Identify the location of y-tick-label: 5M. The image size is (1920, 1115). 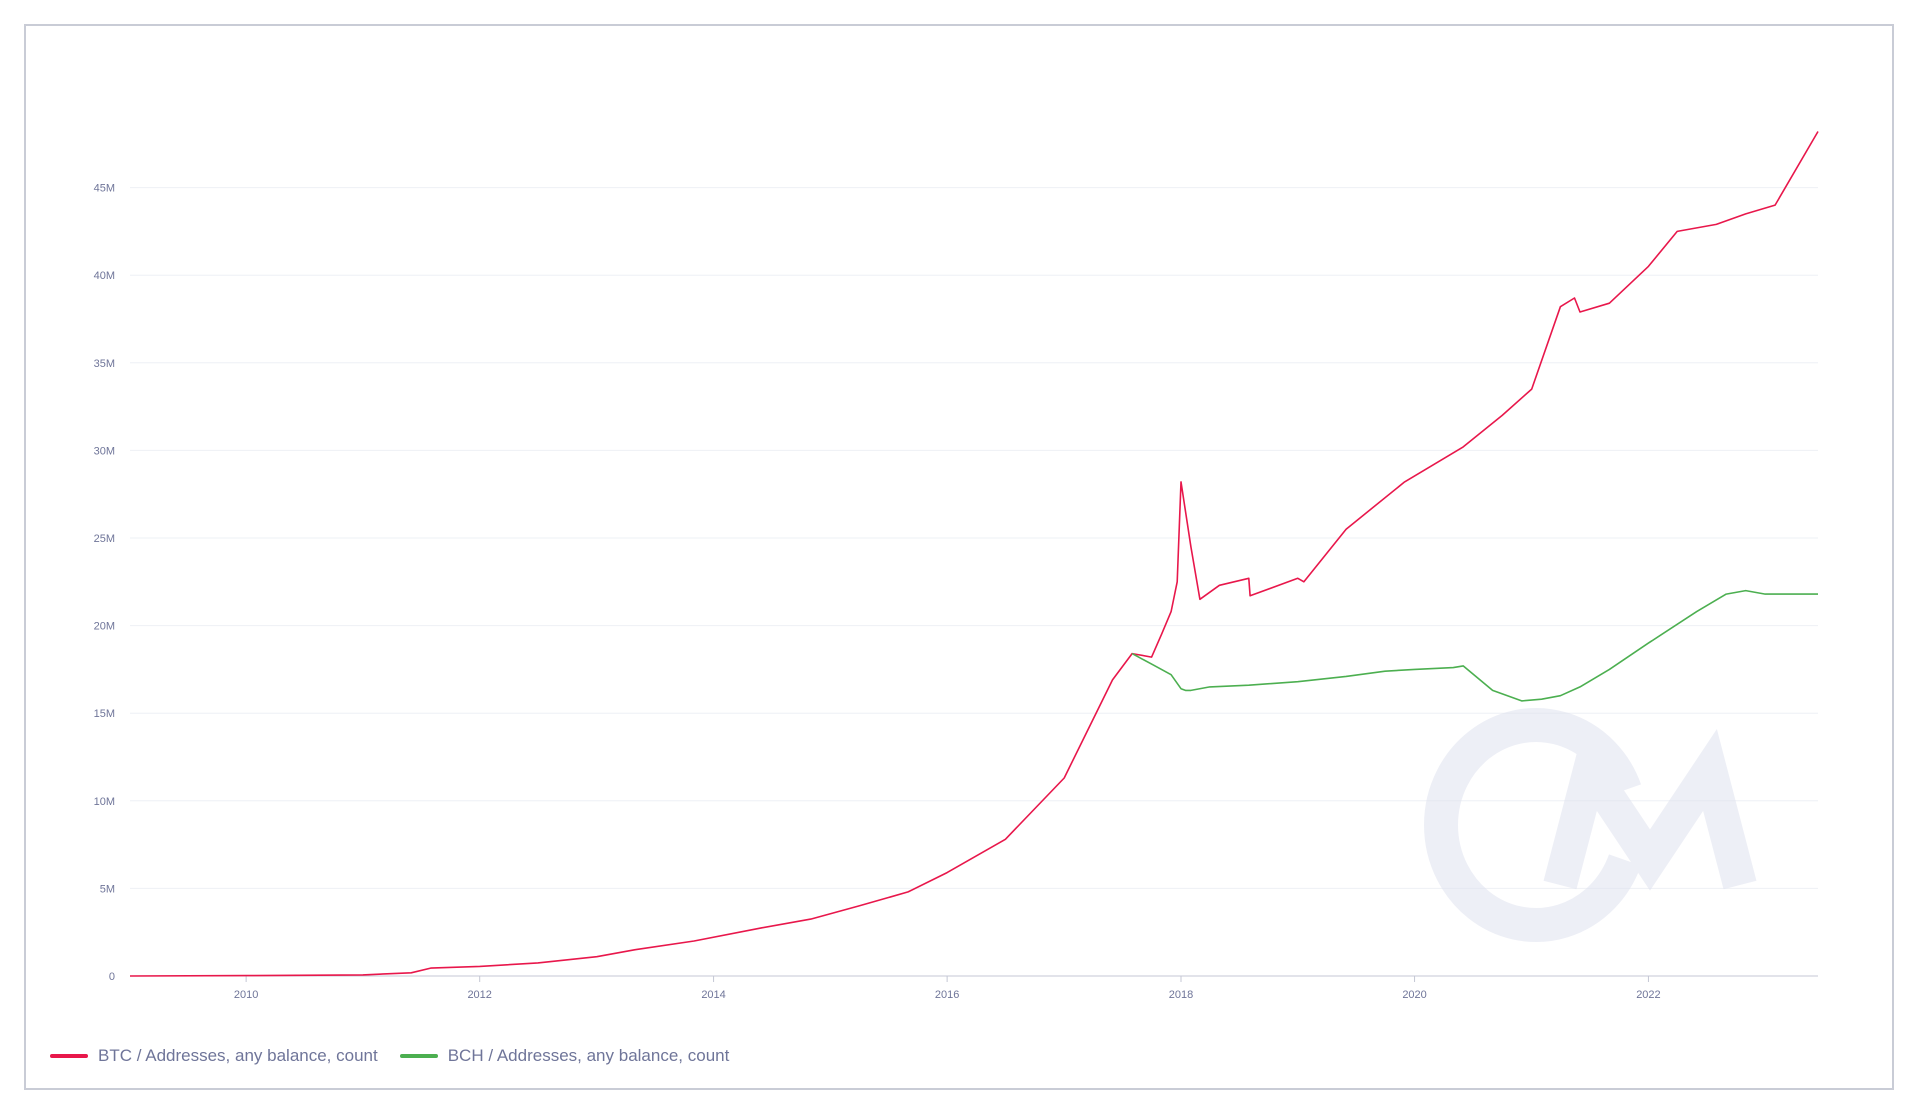
(107, 889).